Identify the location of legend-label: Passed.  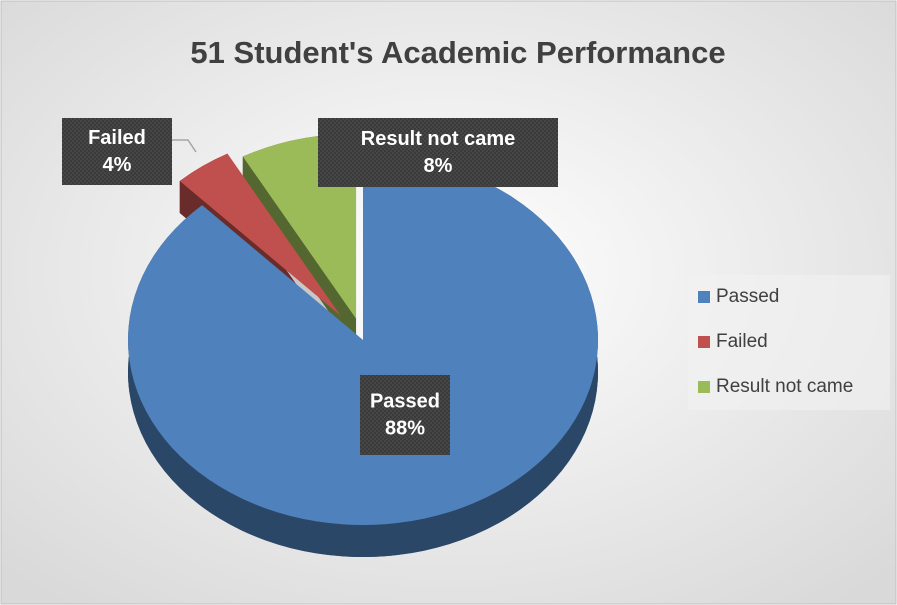
(747, 296).